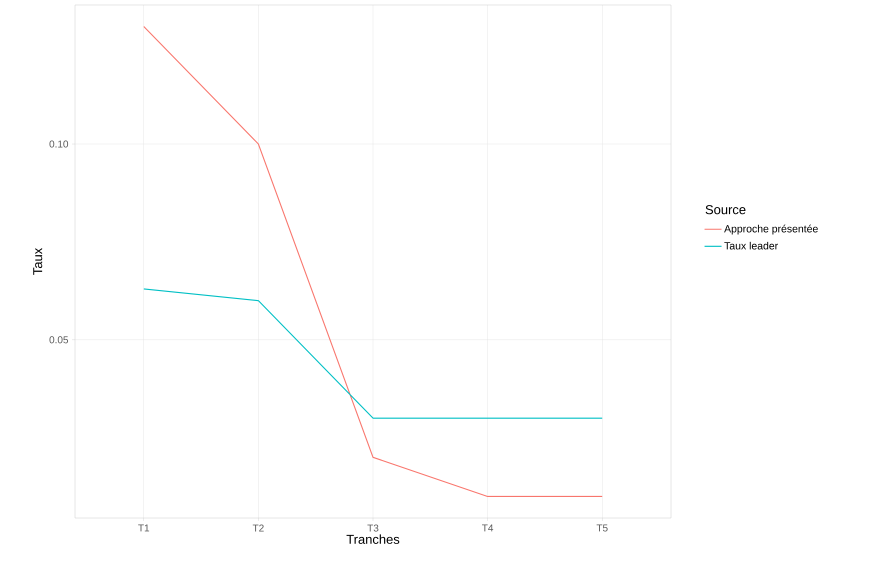 This screenshot has width=888, height=573. What do you see at coordinates (488, 528) in the screenshot?
I see `x-tick-label: T4` at bounding box center [488, 528].